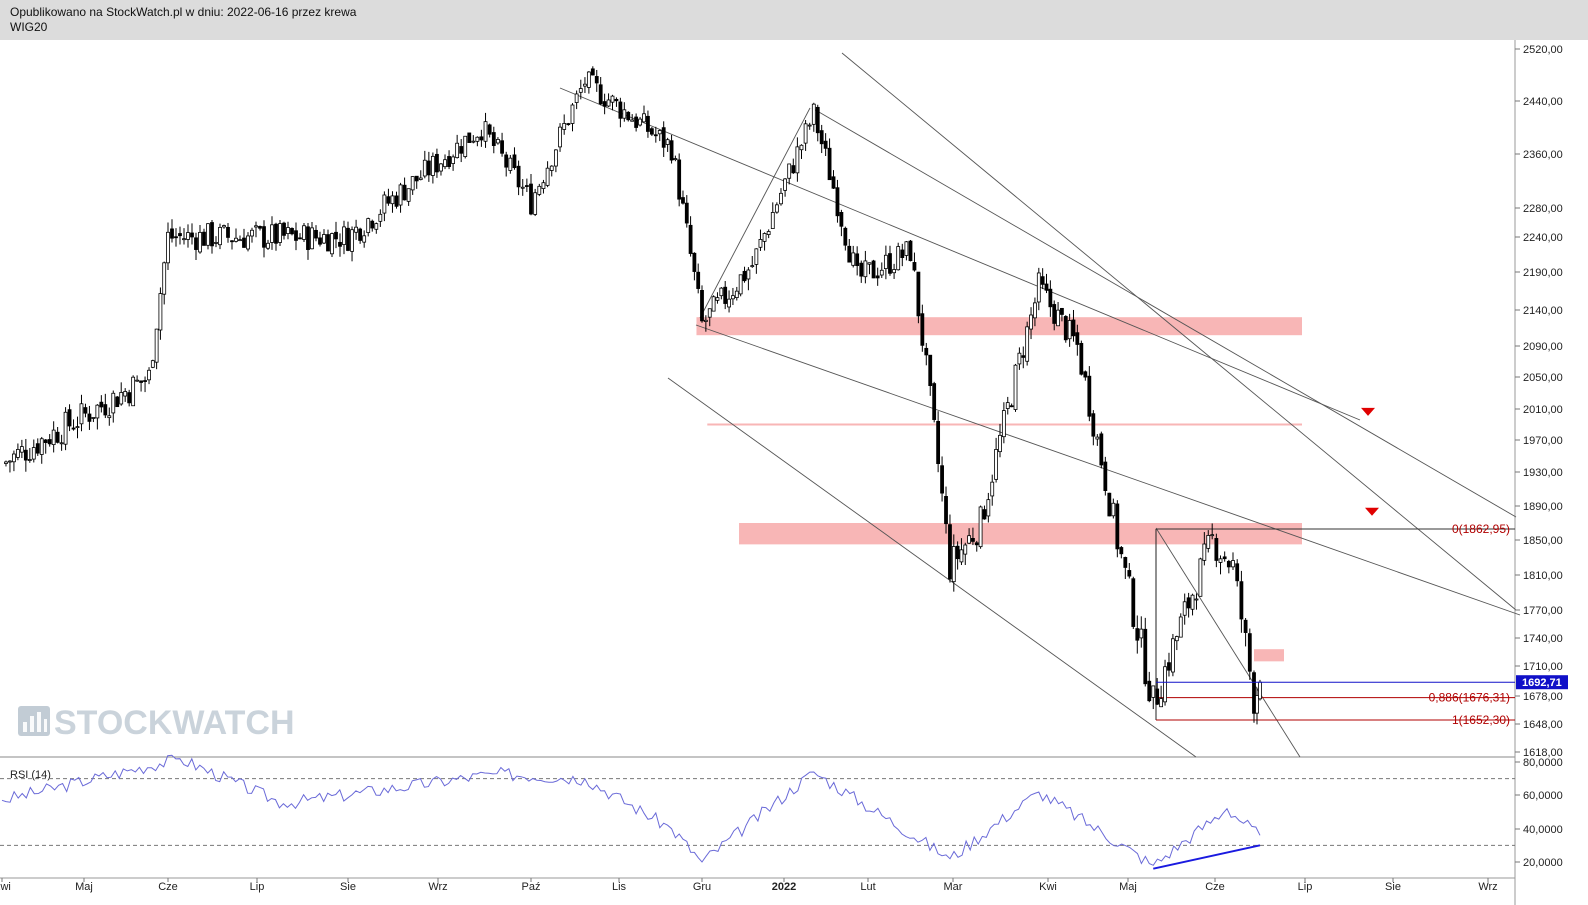 The image size is (1588, 905). Describe the element at coordinates (867, 887) in the screenshot. I see `time-tick-label: Lut` at that location.